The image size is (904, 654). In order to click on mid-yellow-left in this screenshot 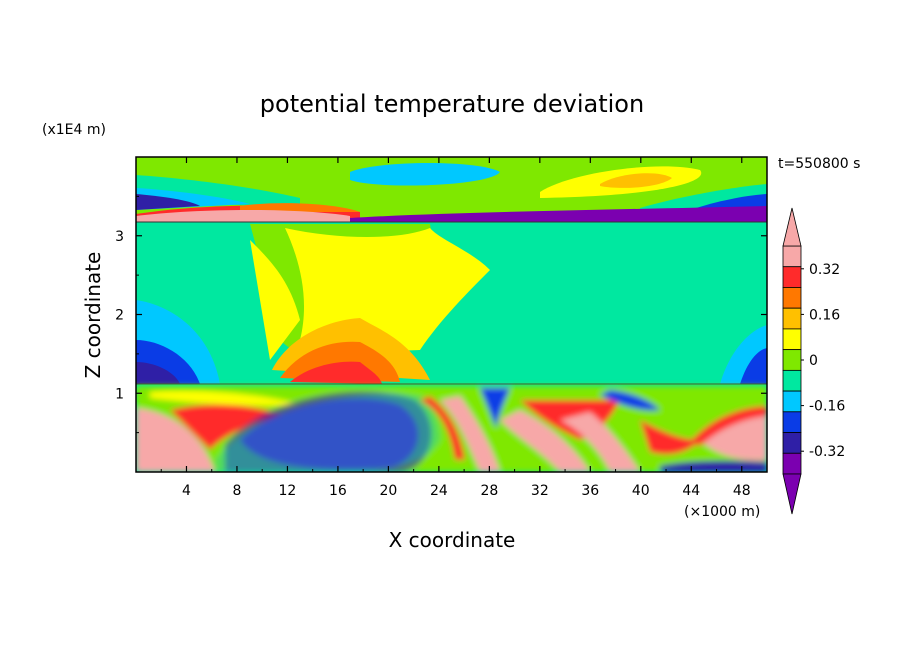, I will do `click(275, 300)`.